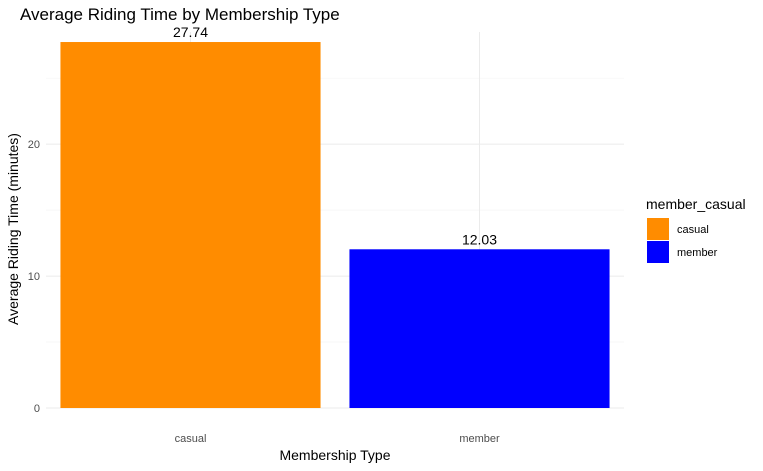  What do you see at coordinates (334, 455) in the screenshot?
I see `x-axis-title: Membership Type` at bounding box center [334, 455].